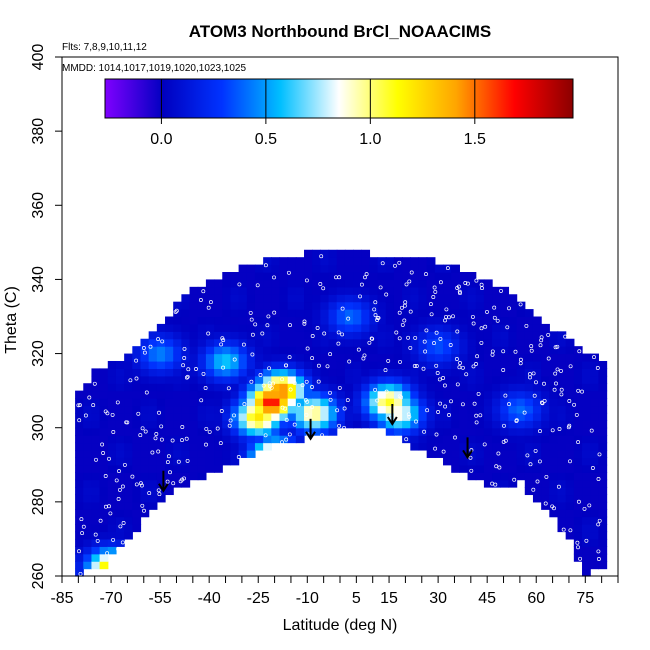 The image size is (650, 650). What do you see at coordinates (467, 454) in the screenshot?
I see `descent-arrow-head` at bounding box center [467, 454].